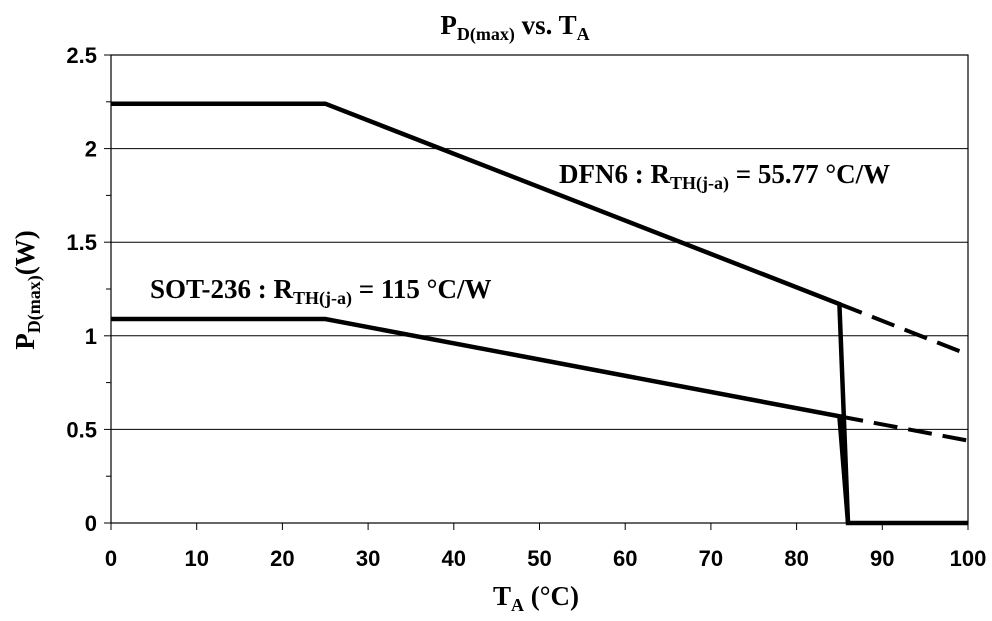 The image size is (992, 621). I want to click on y-tick-label: 1, so click(91, 336).